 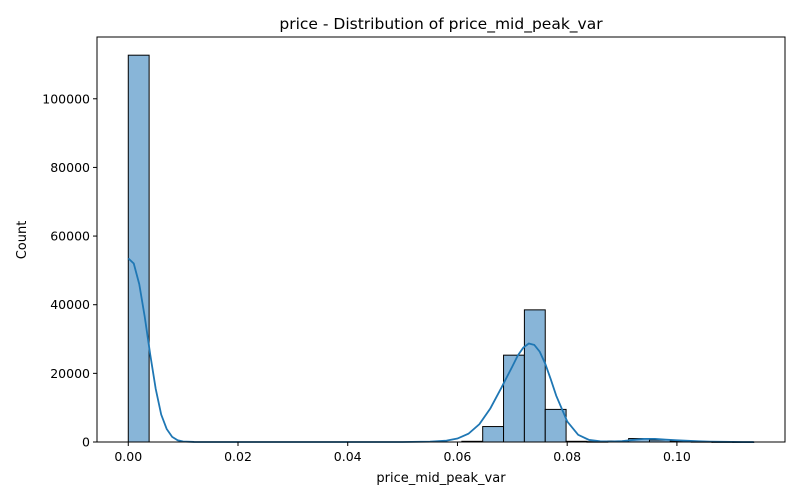 I want to click on y-tick-label: 60000, so click(x=70, y=236).